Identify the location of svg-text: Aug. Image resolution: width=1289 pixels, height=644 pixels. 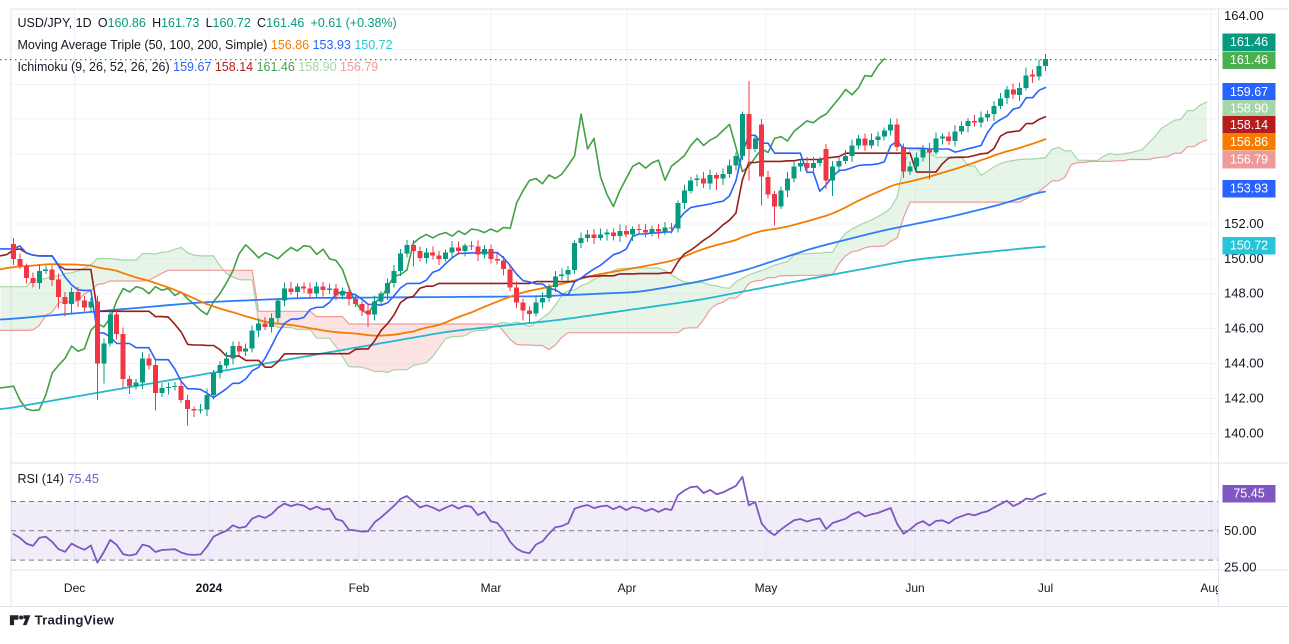
(1210, 588).